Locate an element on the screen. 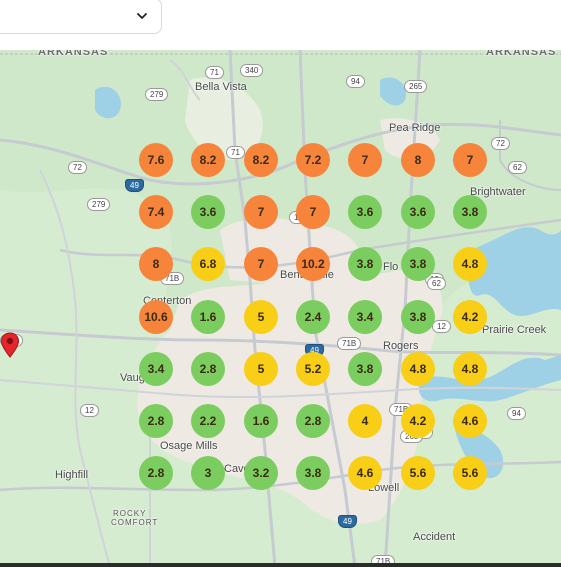 The width and height of the screenshot is (561, 567). grid-marker: 7.6 is located at coordinates (156, 160).